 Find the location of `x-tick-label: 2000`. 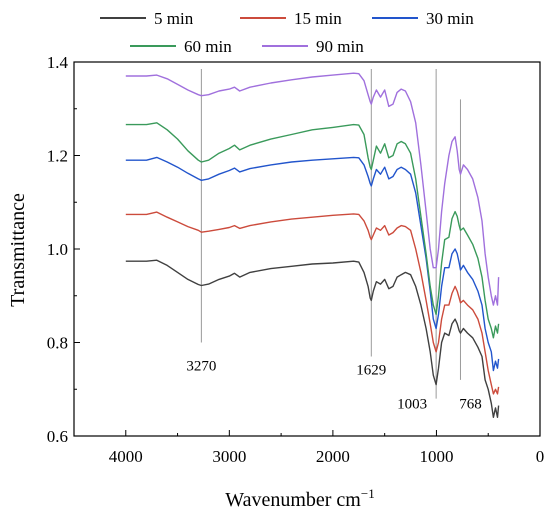

x-tick-label: 2000 is located at coordinates (333, 456).